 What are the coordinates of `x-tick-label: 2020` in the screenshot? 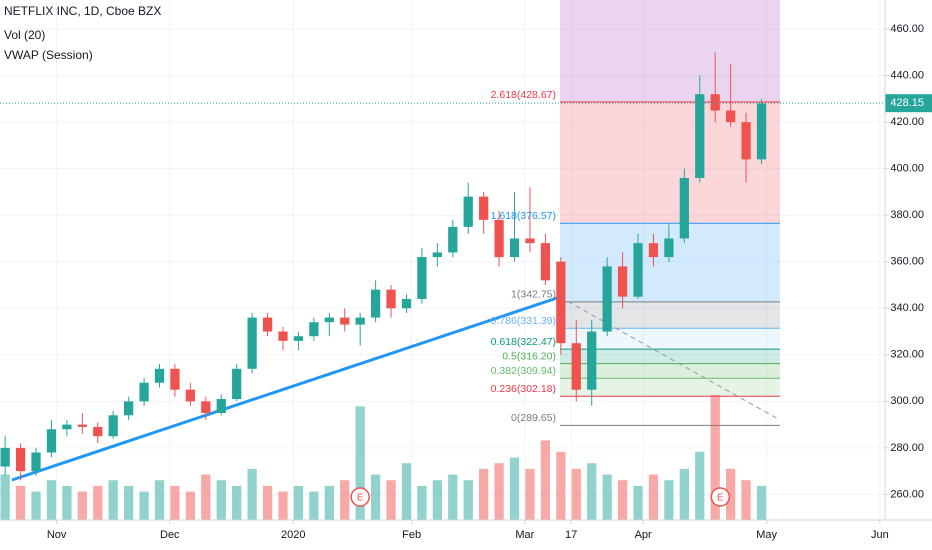 It's located at (293, 535).